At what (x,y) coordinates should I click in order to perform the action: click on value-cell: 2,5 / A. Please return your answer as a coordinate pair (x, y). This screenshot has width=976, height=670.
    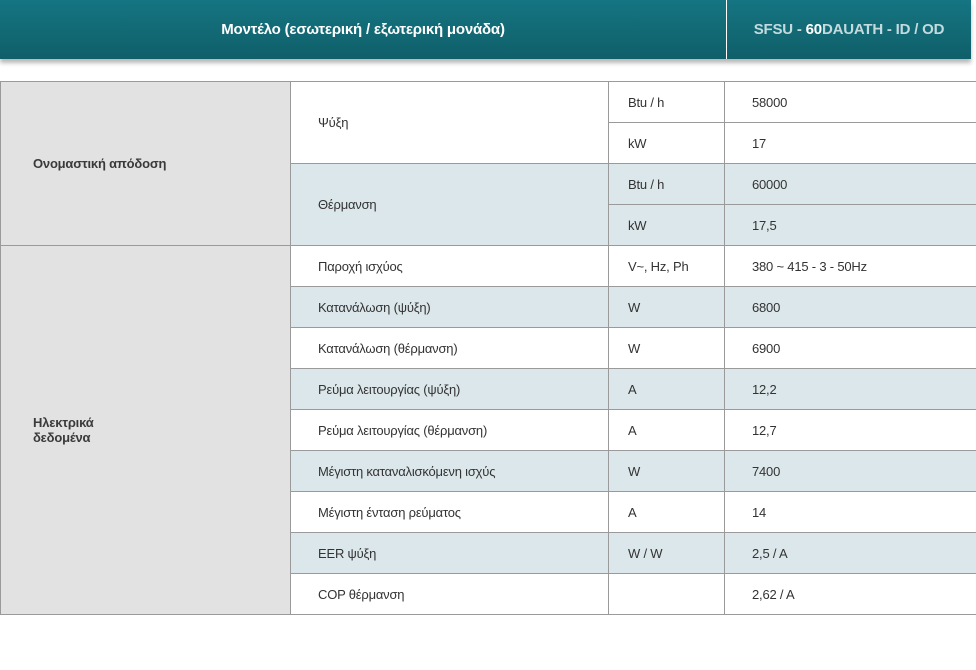
    Looking at the image, I should click on (850, 553).